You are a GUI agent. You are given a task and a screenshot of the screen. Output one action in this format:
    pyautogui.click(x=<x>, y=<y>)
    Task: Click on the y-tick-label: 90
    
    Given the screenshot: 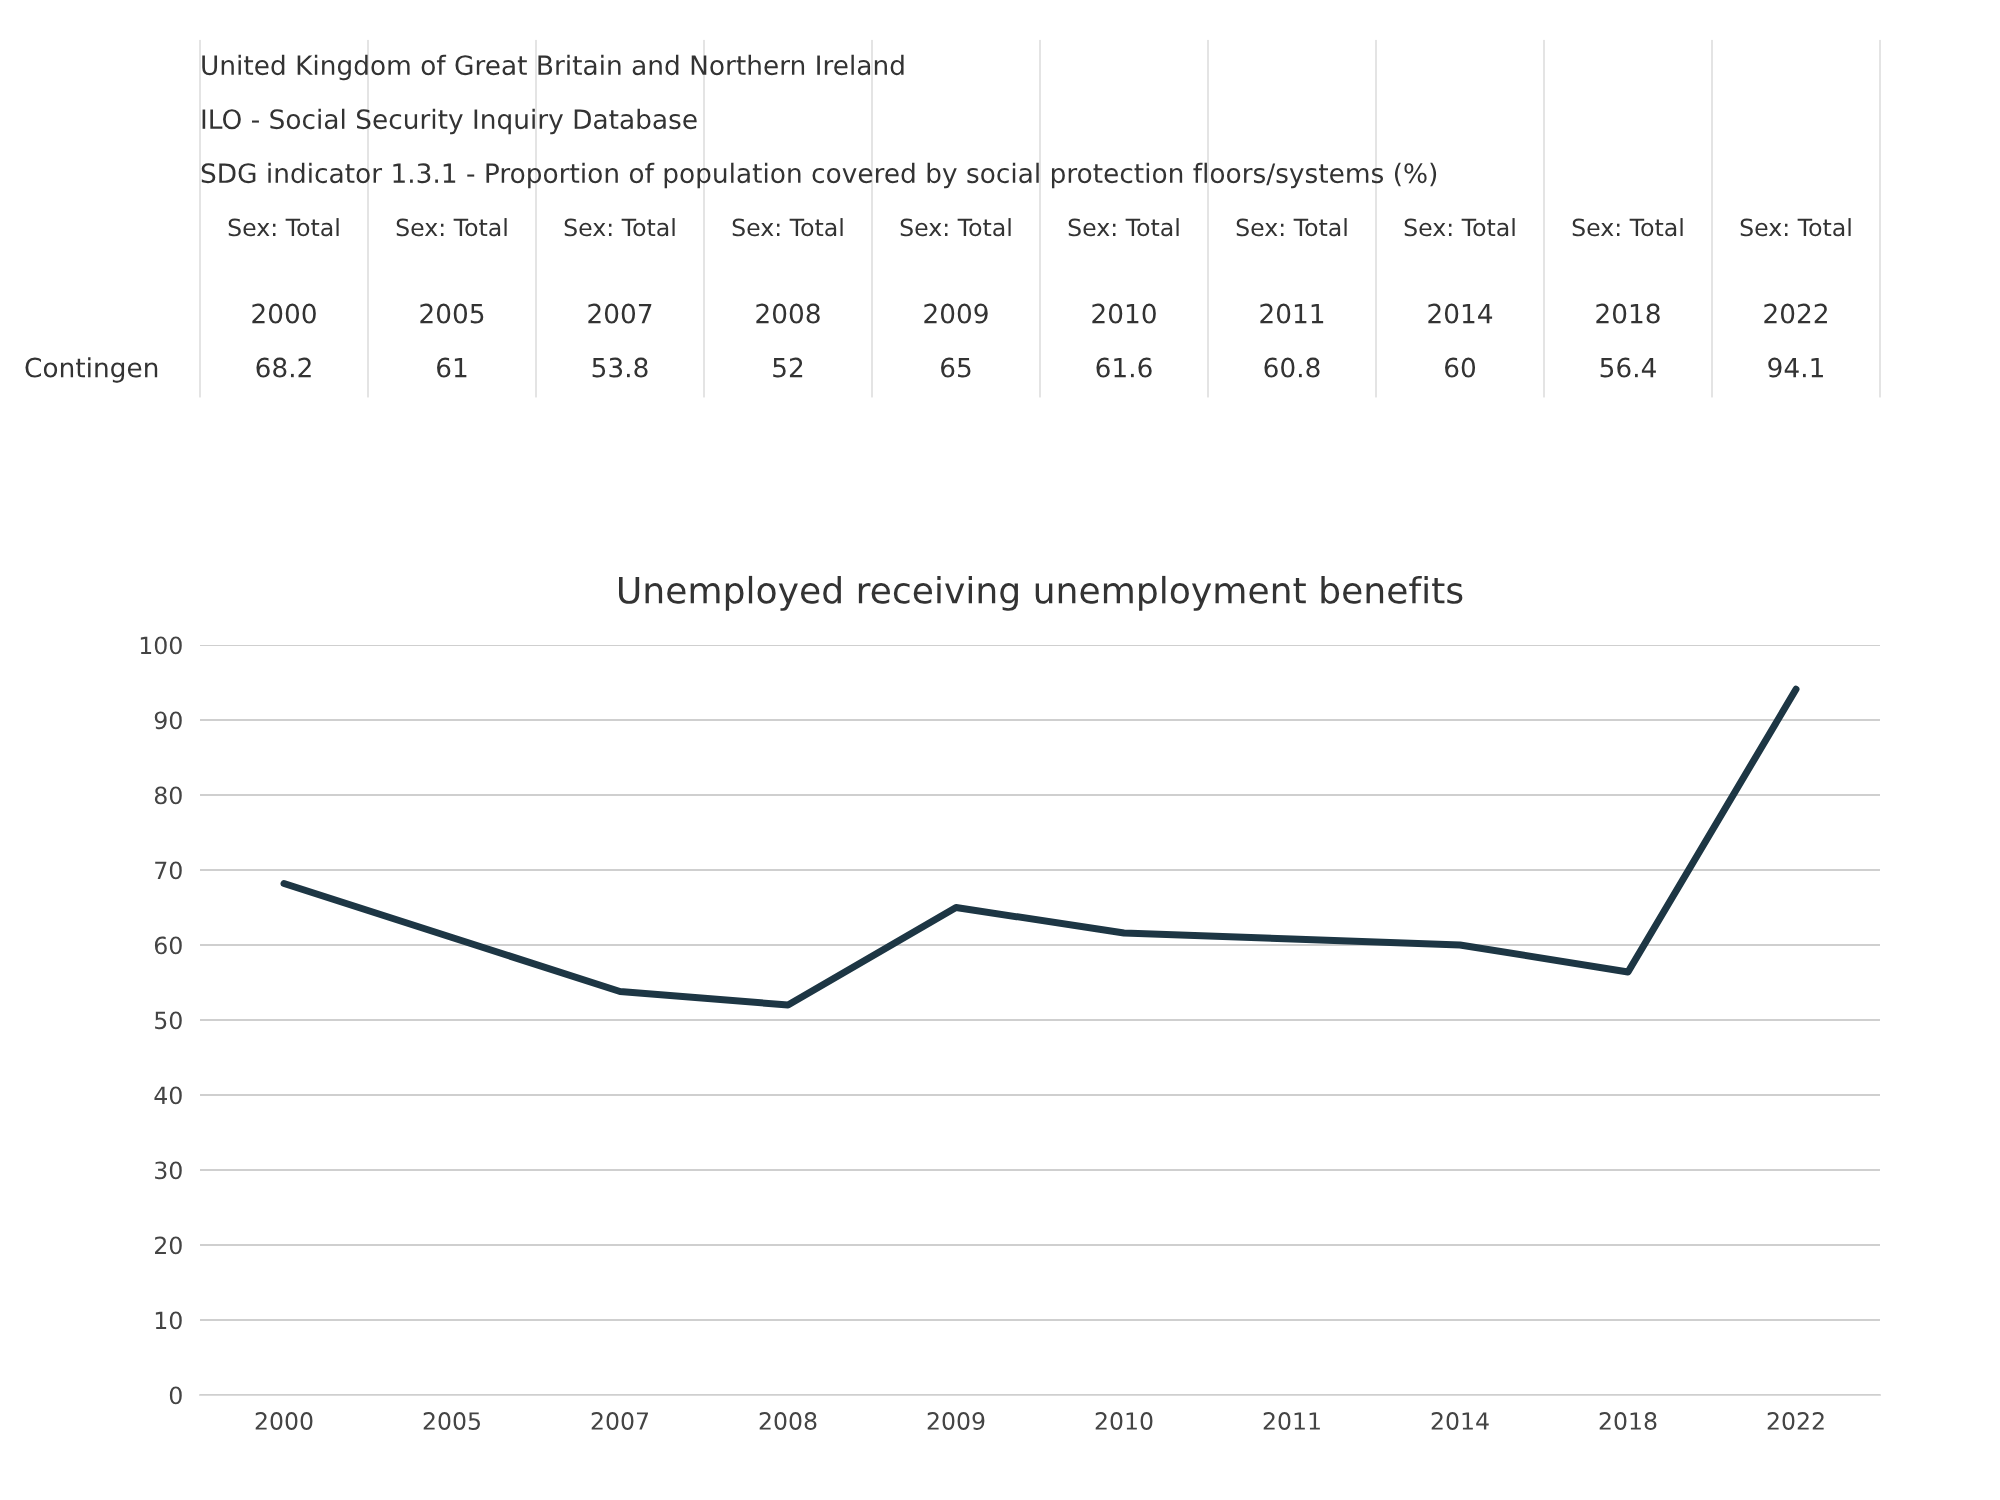 What is the action you would take?
    pyautogui.click(x=168, y=720)
    